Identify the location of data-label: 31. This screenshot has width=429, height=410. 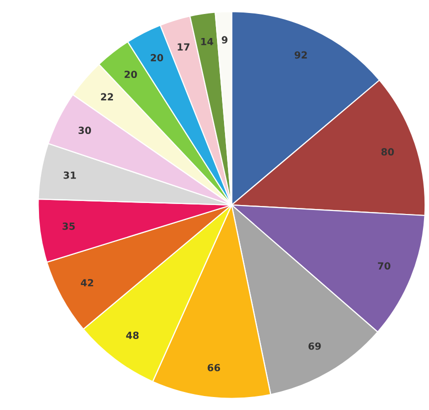
(70, 175).